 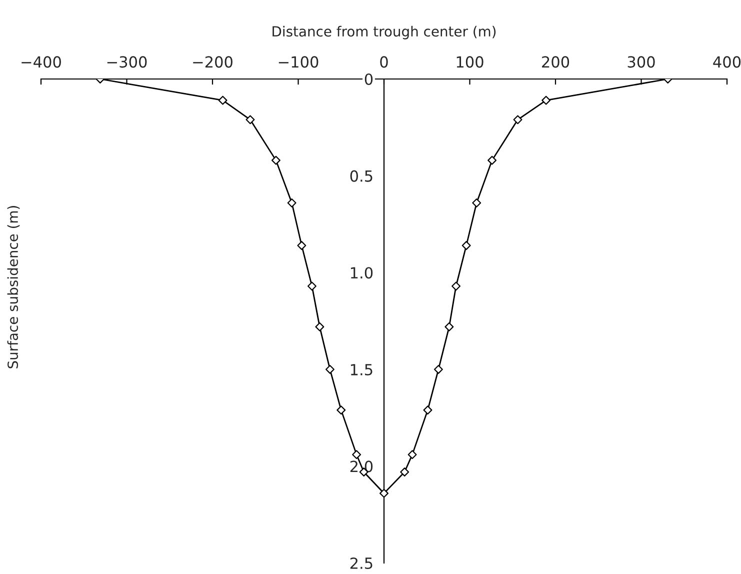 I want to click on y-tick-label: 2.5, so click(x=361, y=563).